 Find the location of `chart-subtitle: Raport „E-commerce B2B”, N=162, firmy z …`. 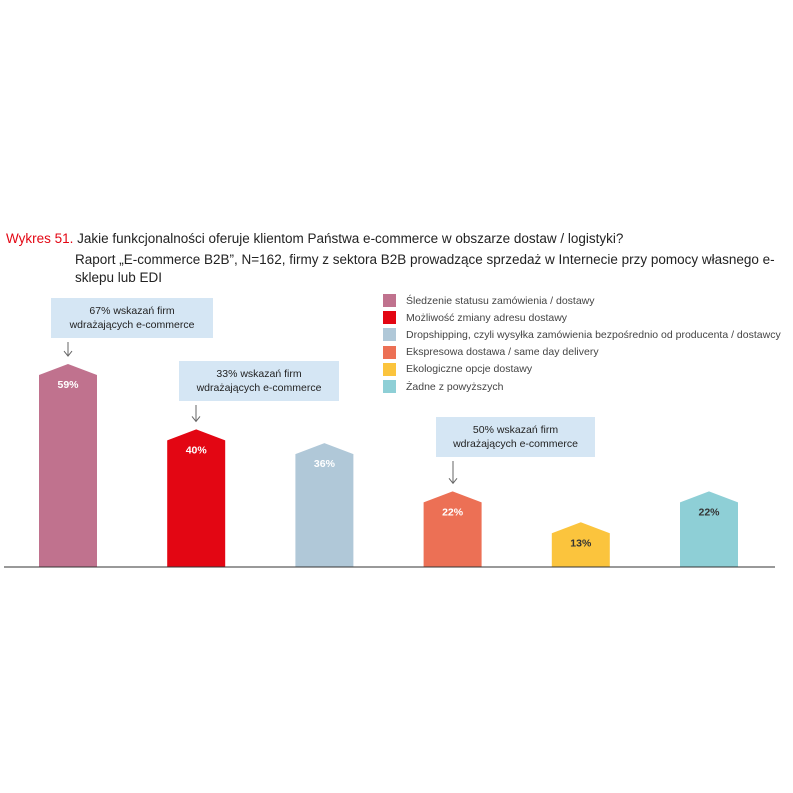

chart-subtitle: Raport „E-commerce B2B”, N=162, firmy z … is located at coordinates (425, 268).